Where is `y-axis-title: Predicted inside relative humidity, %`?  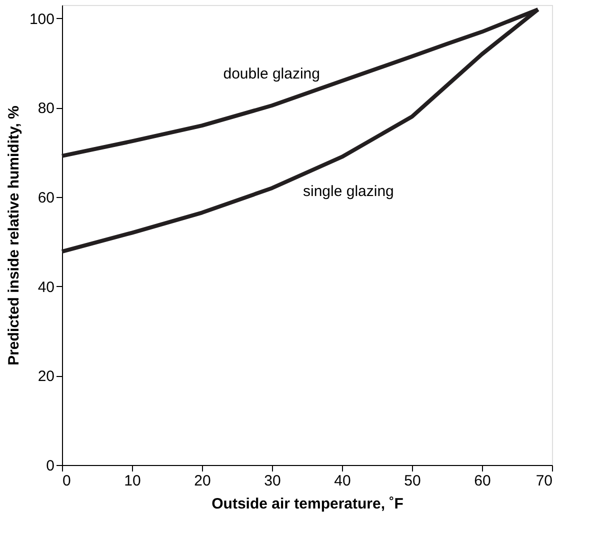
y-axis-title: Predicted inside relative humidity, % is located at coordinates (13, 236).